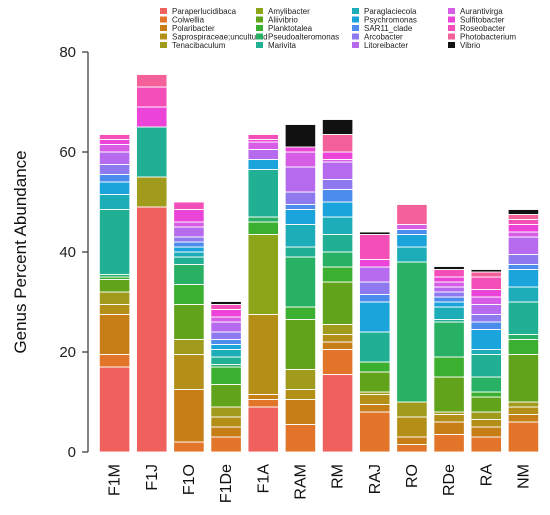 Image resolution: width=550 pixels, height=515 pixels. Describe the element at coordinates (483, 28) in the screenshot. I see `legend-label: Roseobacter` at that location.